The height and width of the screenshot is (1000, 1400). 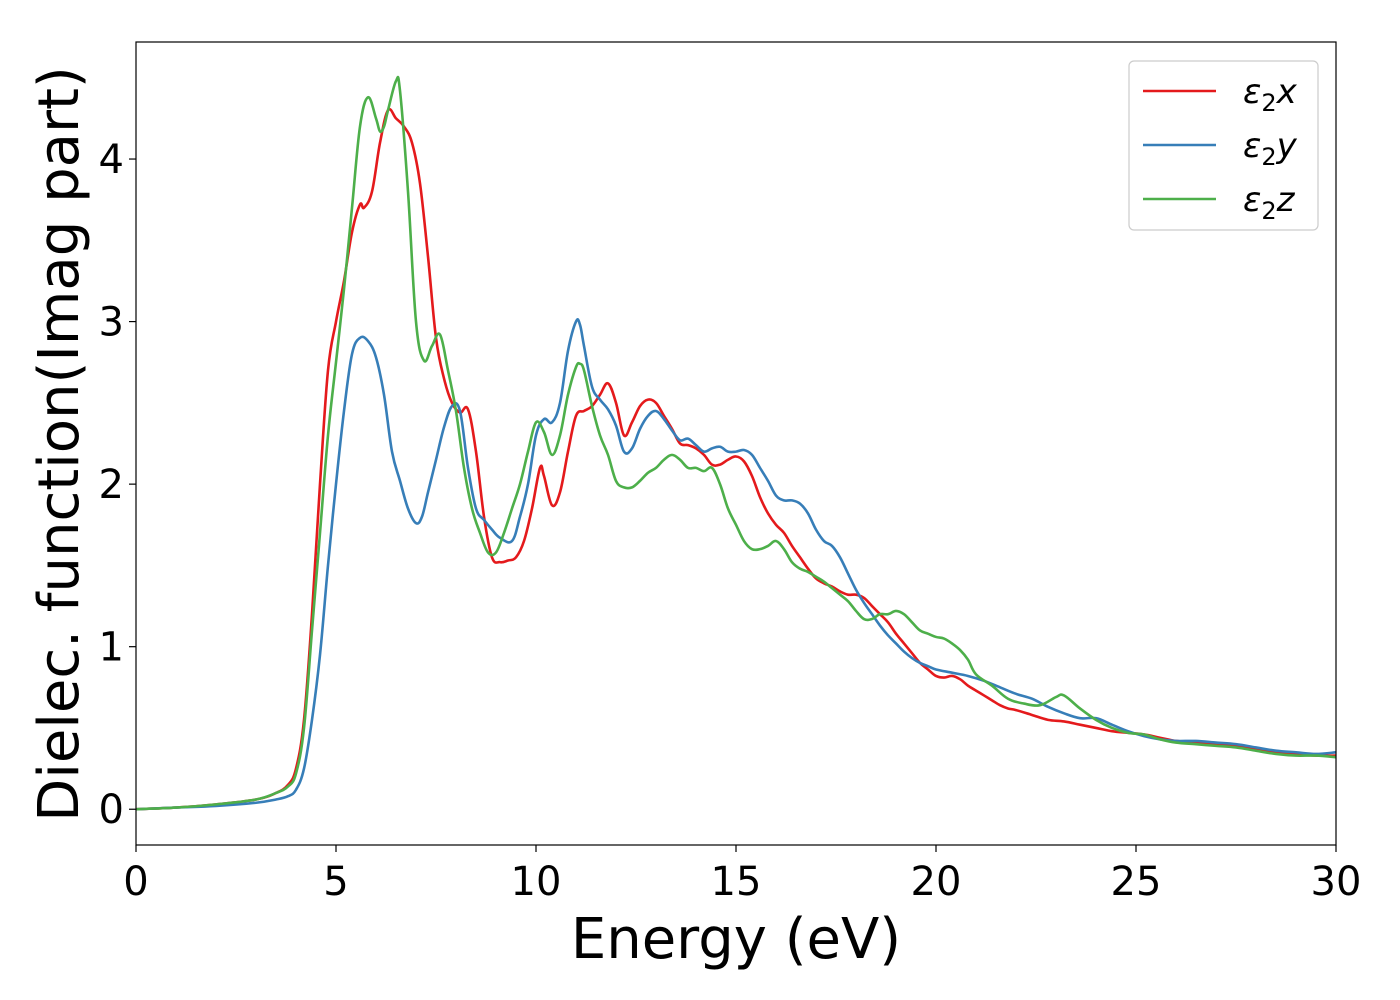 I want to click on x-tick-label: 10, so click(x=536, y=882).